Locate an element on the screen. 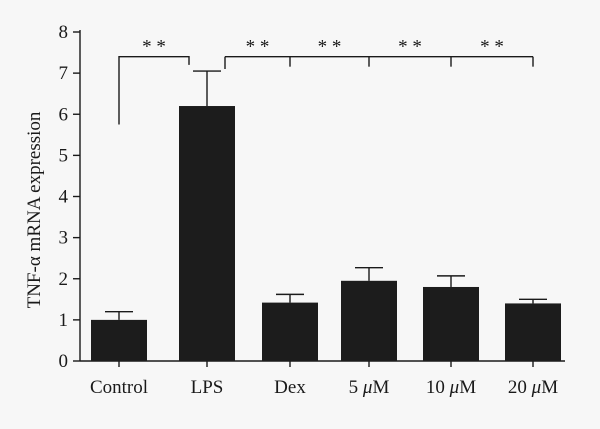  y-tick-label: 2 is located at coordinates (64, 279).